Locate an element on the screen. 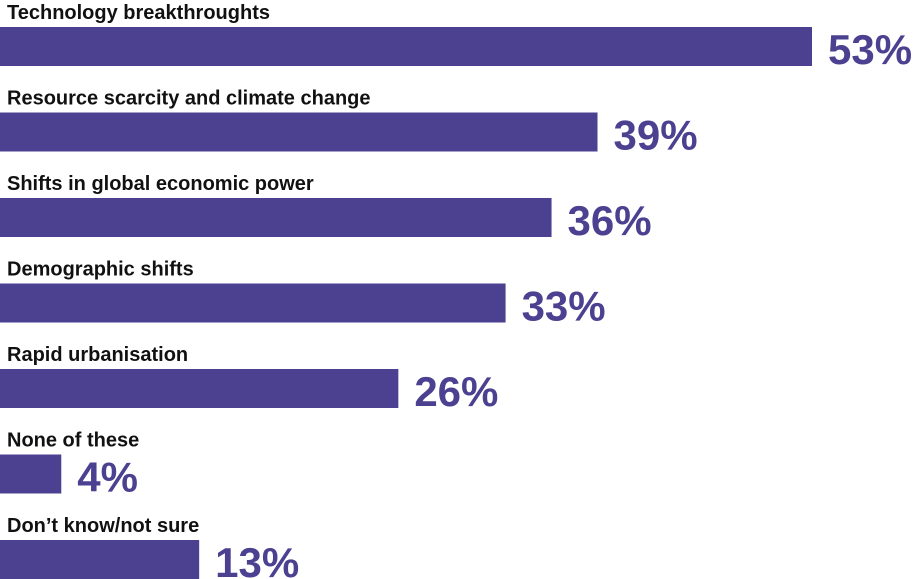 The width and height of the screenshot is (913, 579). value-label: 36% is located at coordinates (610, 220).